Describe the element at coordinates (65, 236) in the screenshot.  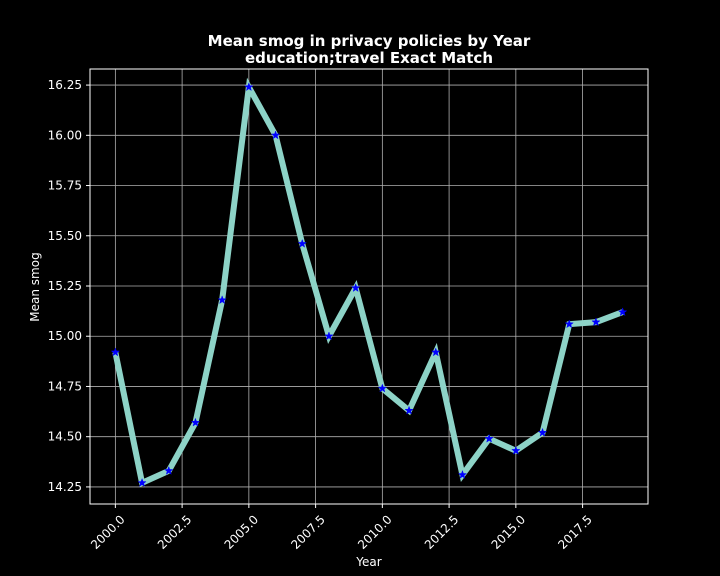
I see `y-tick-label: 15.50` at that location.